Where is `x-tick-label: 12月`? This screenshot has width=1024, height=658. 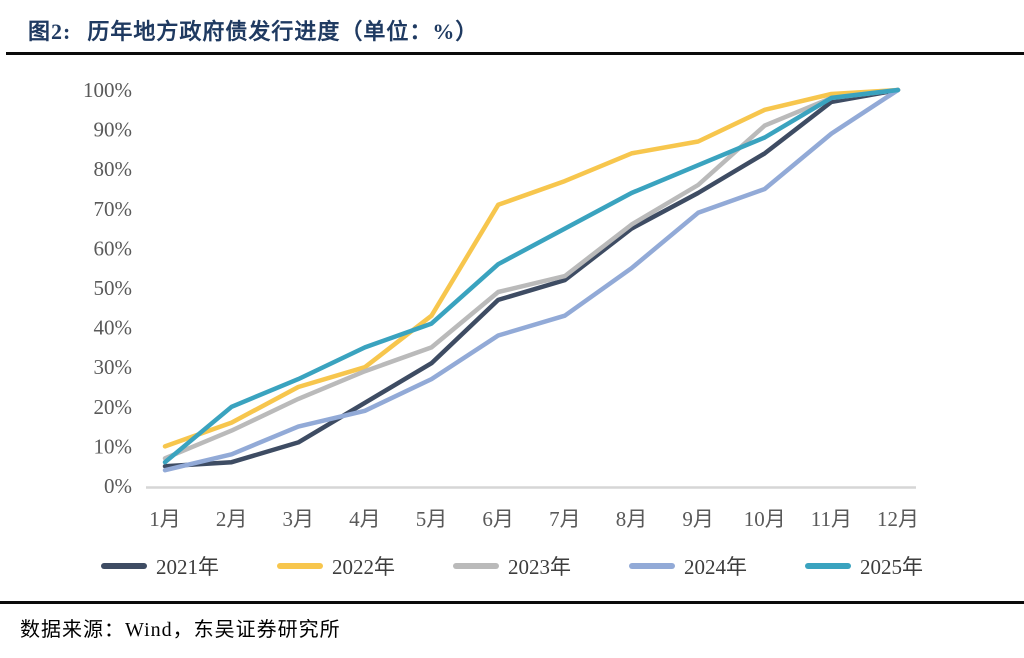 x-tick-label: 12月 is located at coordinates (898, 519).